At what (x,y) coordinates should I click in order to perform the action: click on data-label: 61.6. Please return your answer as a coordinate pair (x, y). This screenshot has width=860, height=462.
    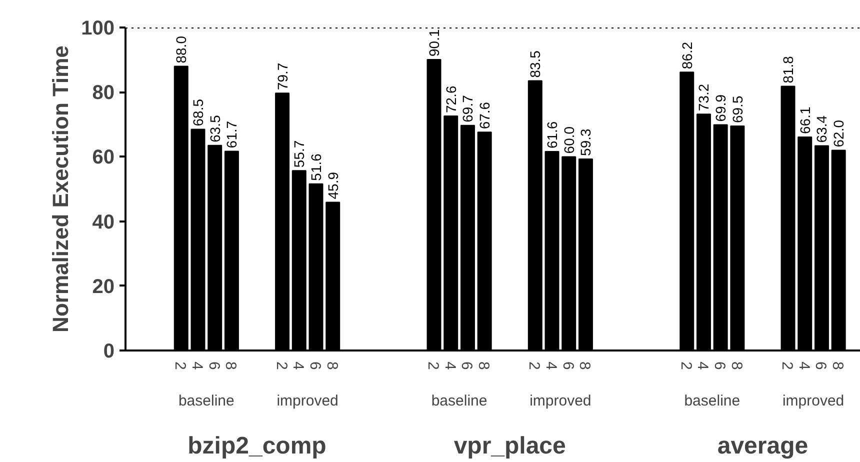
    Looking at the image, I should click on (552, 135).